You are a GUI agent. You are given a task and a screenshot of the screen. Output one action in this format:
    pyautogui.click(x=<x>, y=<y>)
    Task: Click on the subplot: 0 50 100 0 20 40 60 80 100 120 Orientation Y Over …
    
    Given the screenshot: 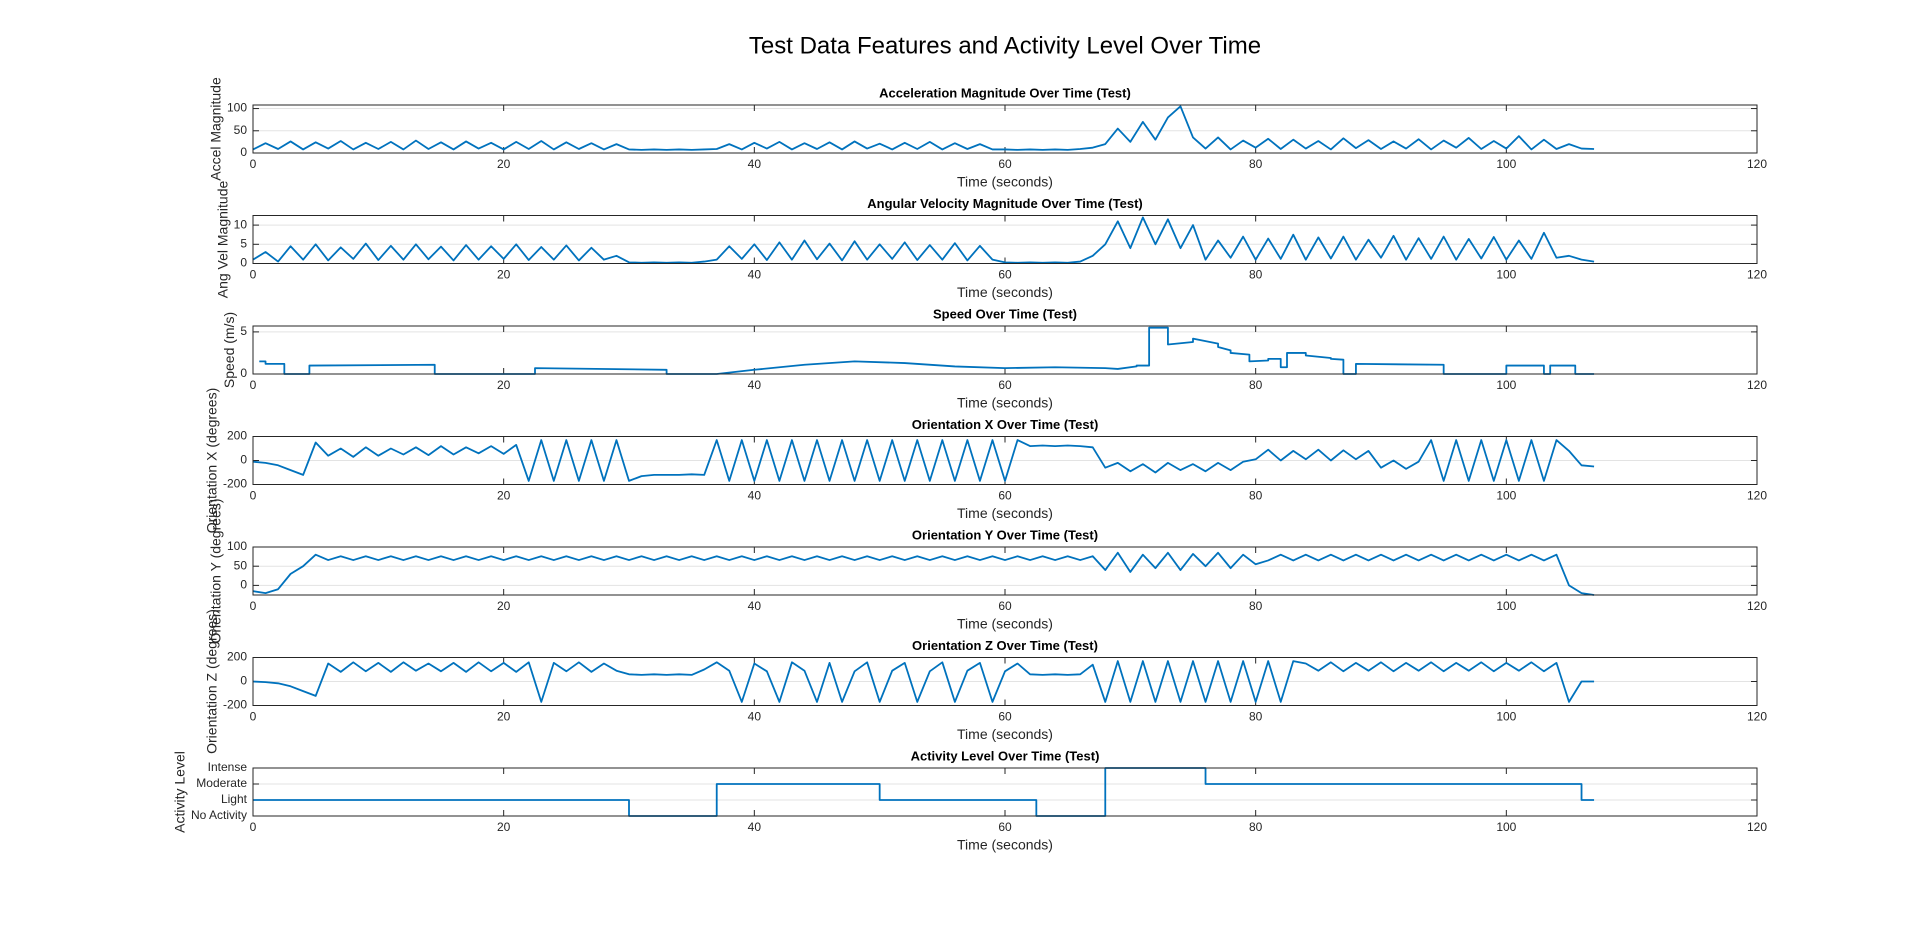 What is the action you would take?
    pyautogui.click(x=988, y=570)
    